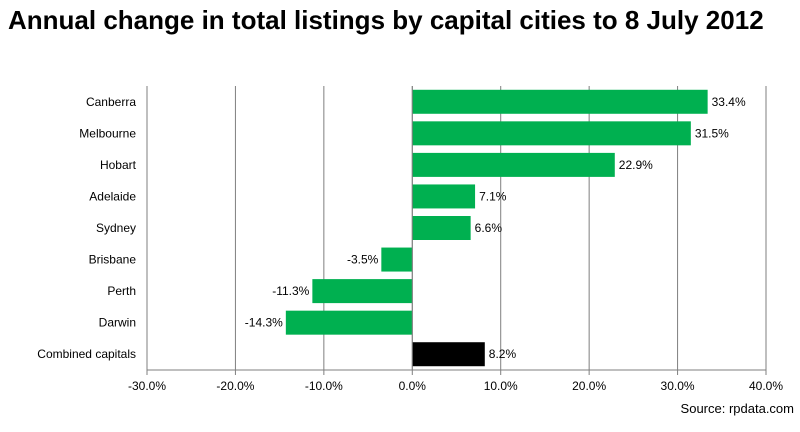  I want to click on value-label: 6.6%, so click(489, 228).